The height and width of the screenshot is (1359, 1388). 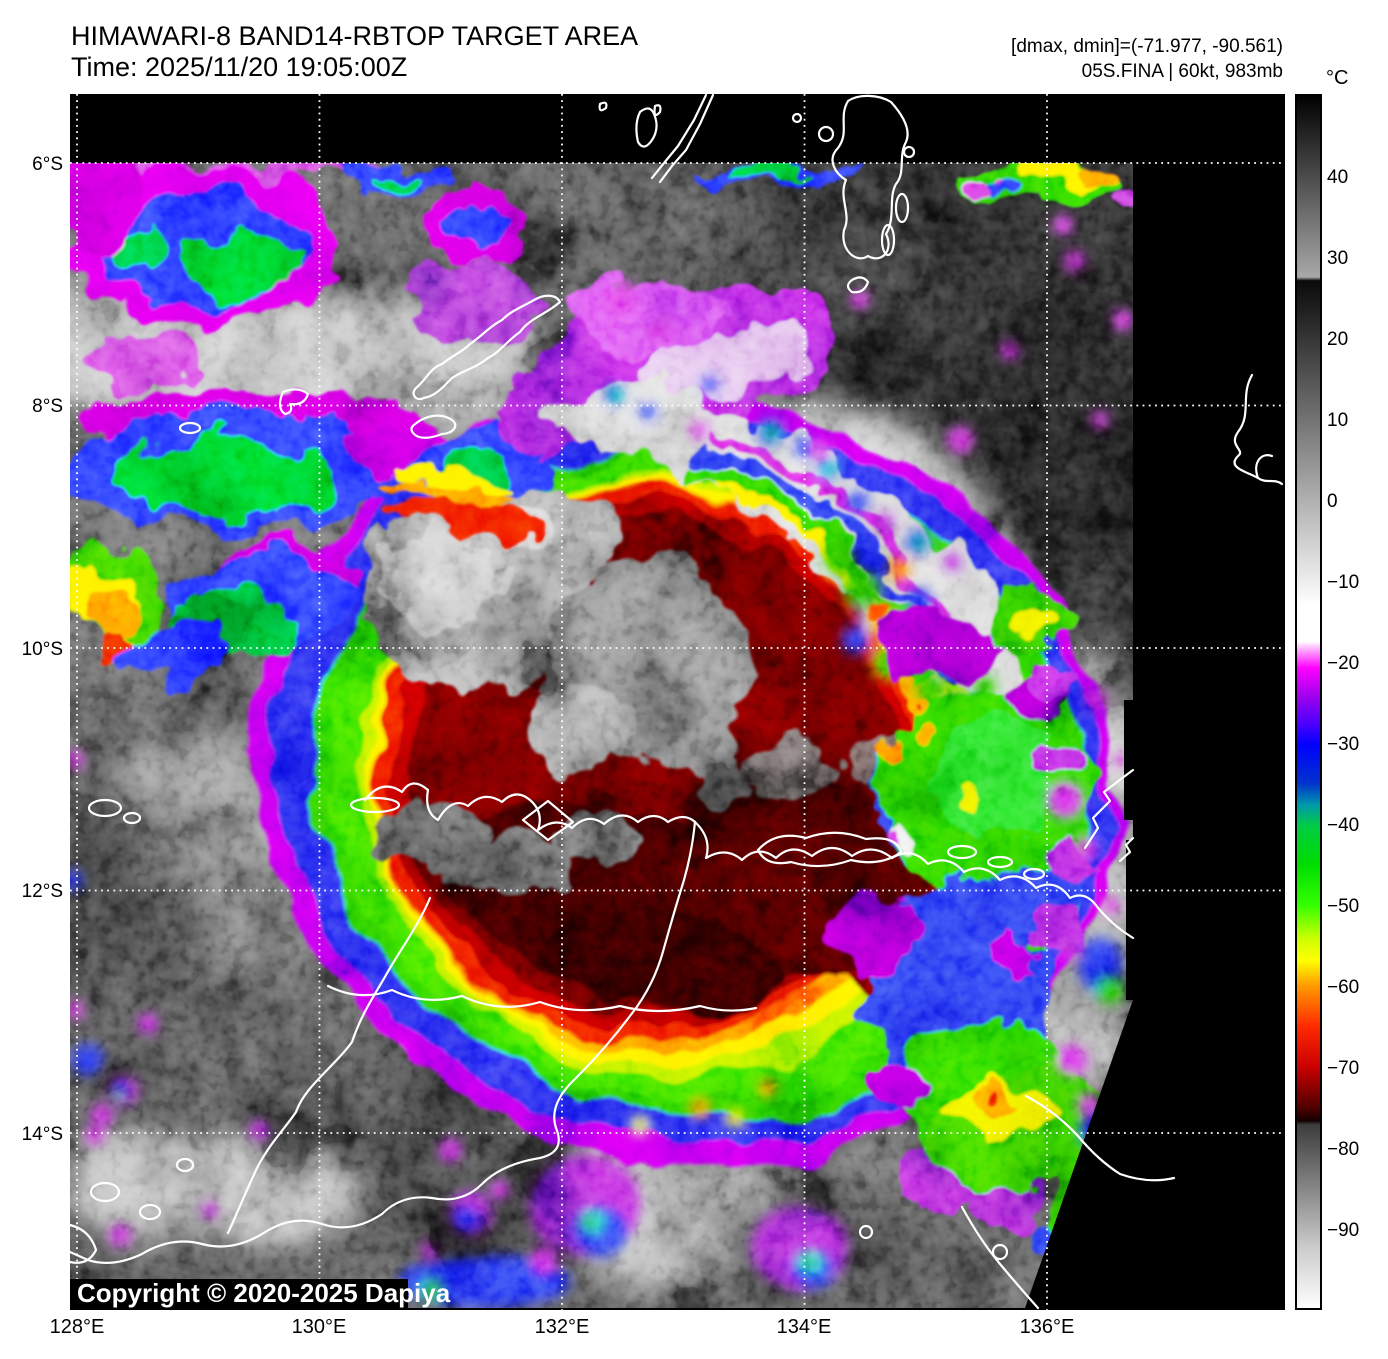 What do you see at coordinates (1343, 1230) in the screenshot?
I see `svg-text: −90` at bounding box center [1343, 1230].